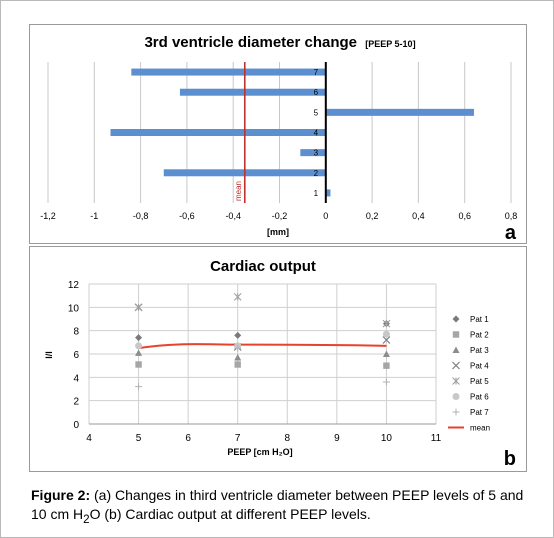  What do you see at coordinates (510, 459) in the screenshot?
I see `panel-label-b: b` at bounding box center [510, 459].